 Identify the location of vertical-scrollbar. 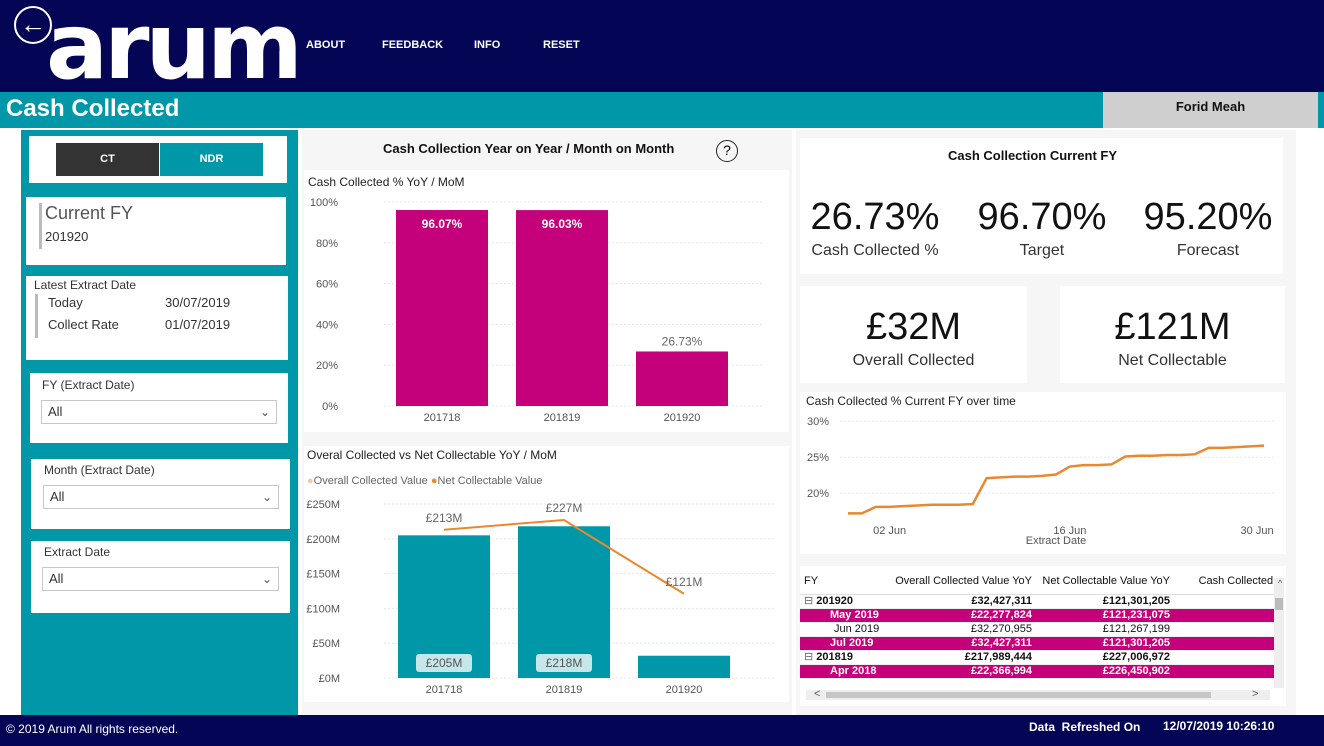
(1279, 633).